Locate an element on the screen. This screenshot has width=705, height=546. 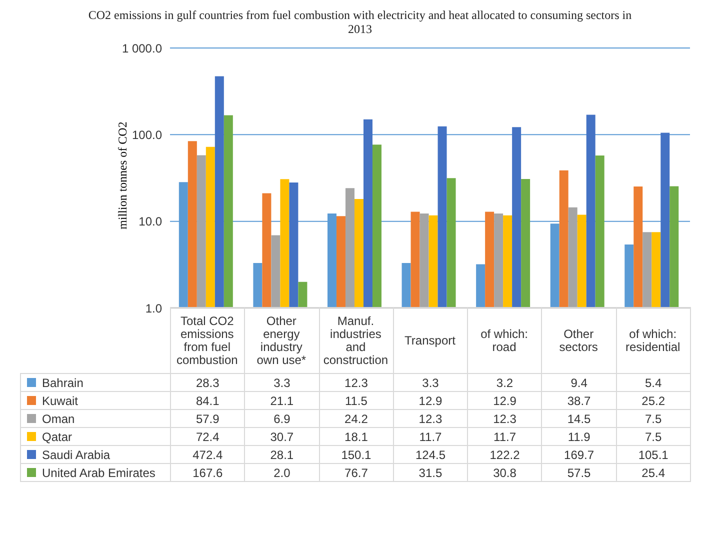
data-label: 76.7 is located at coordinates (356, 473).